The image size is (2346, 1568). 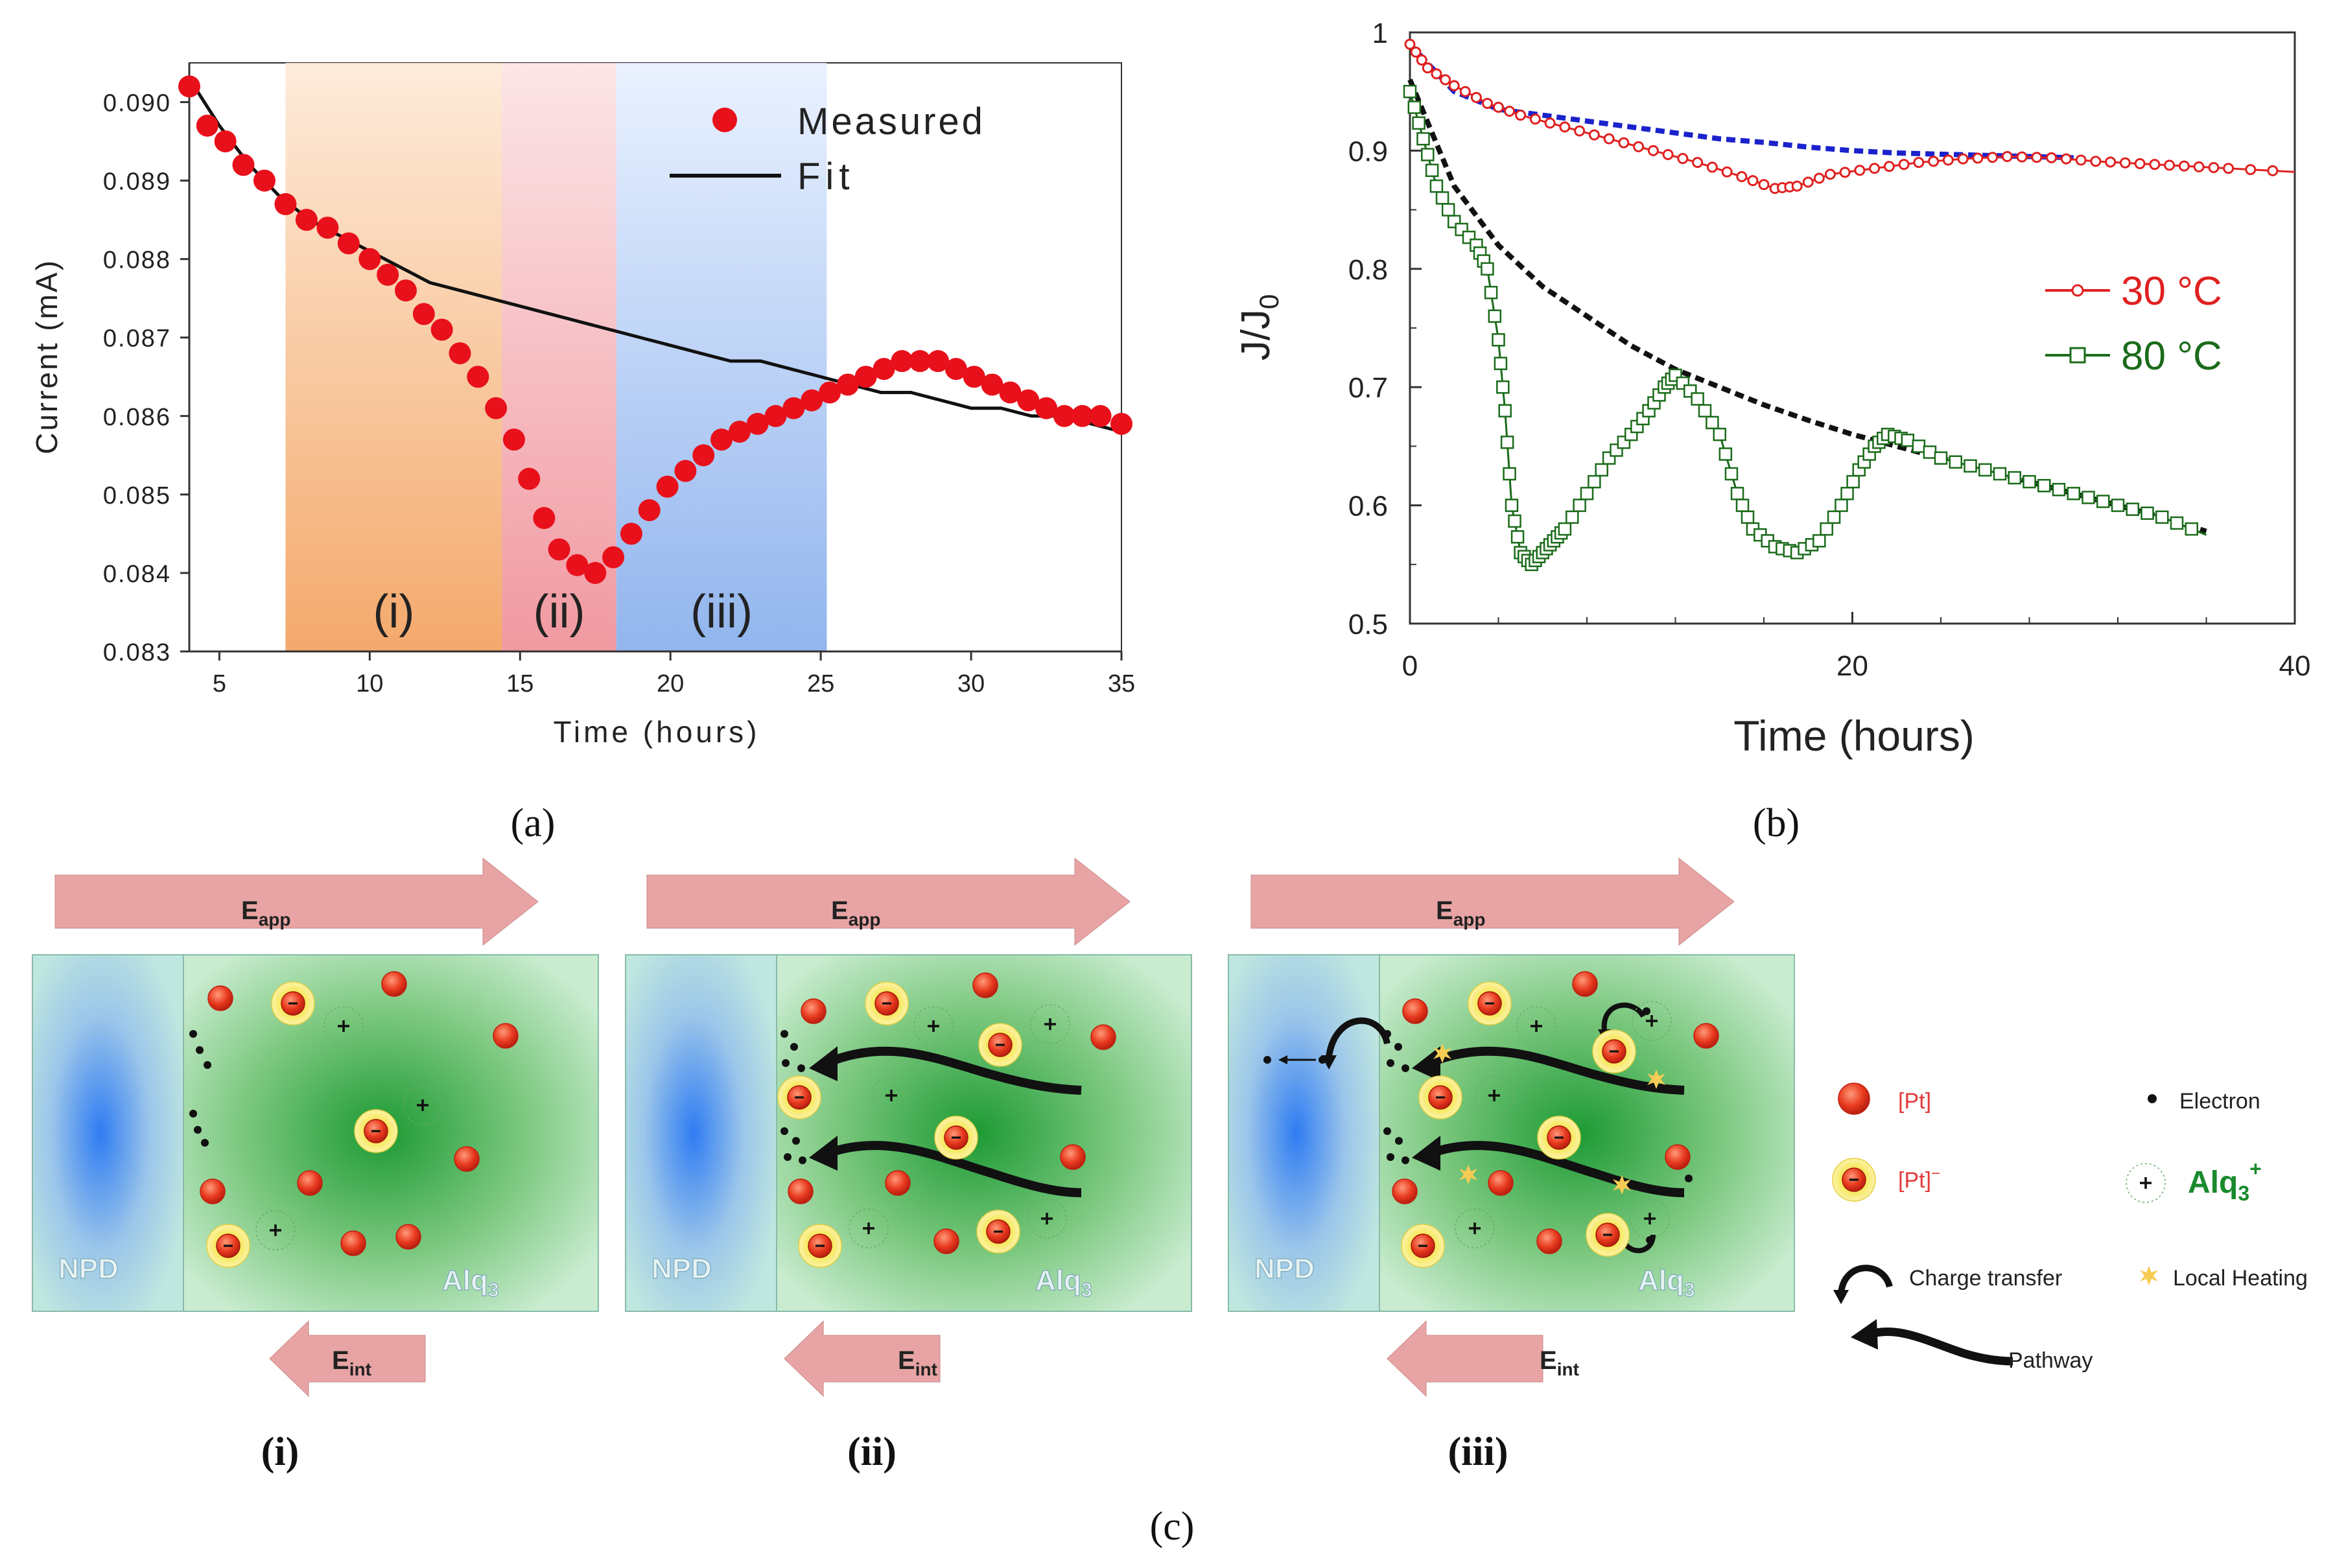 I want to click on legend-pt-minus-marker, so click(x=1854, y=1180).